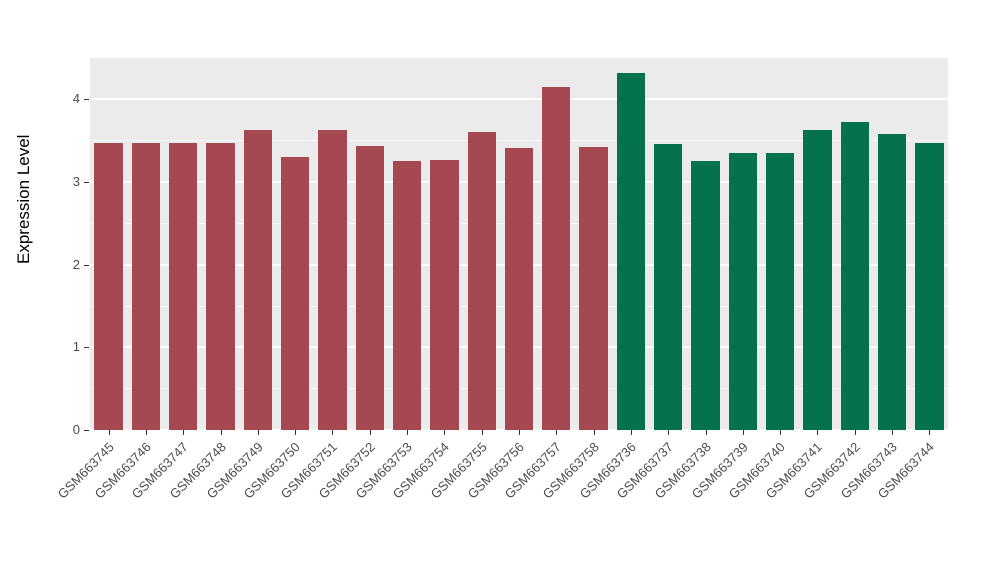  I want to click on bar-GSM663738, so click(705, 295).